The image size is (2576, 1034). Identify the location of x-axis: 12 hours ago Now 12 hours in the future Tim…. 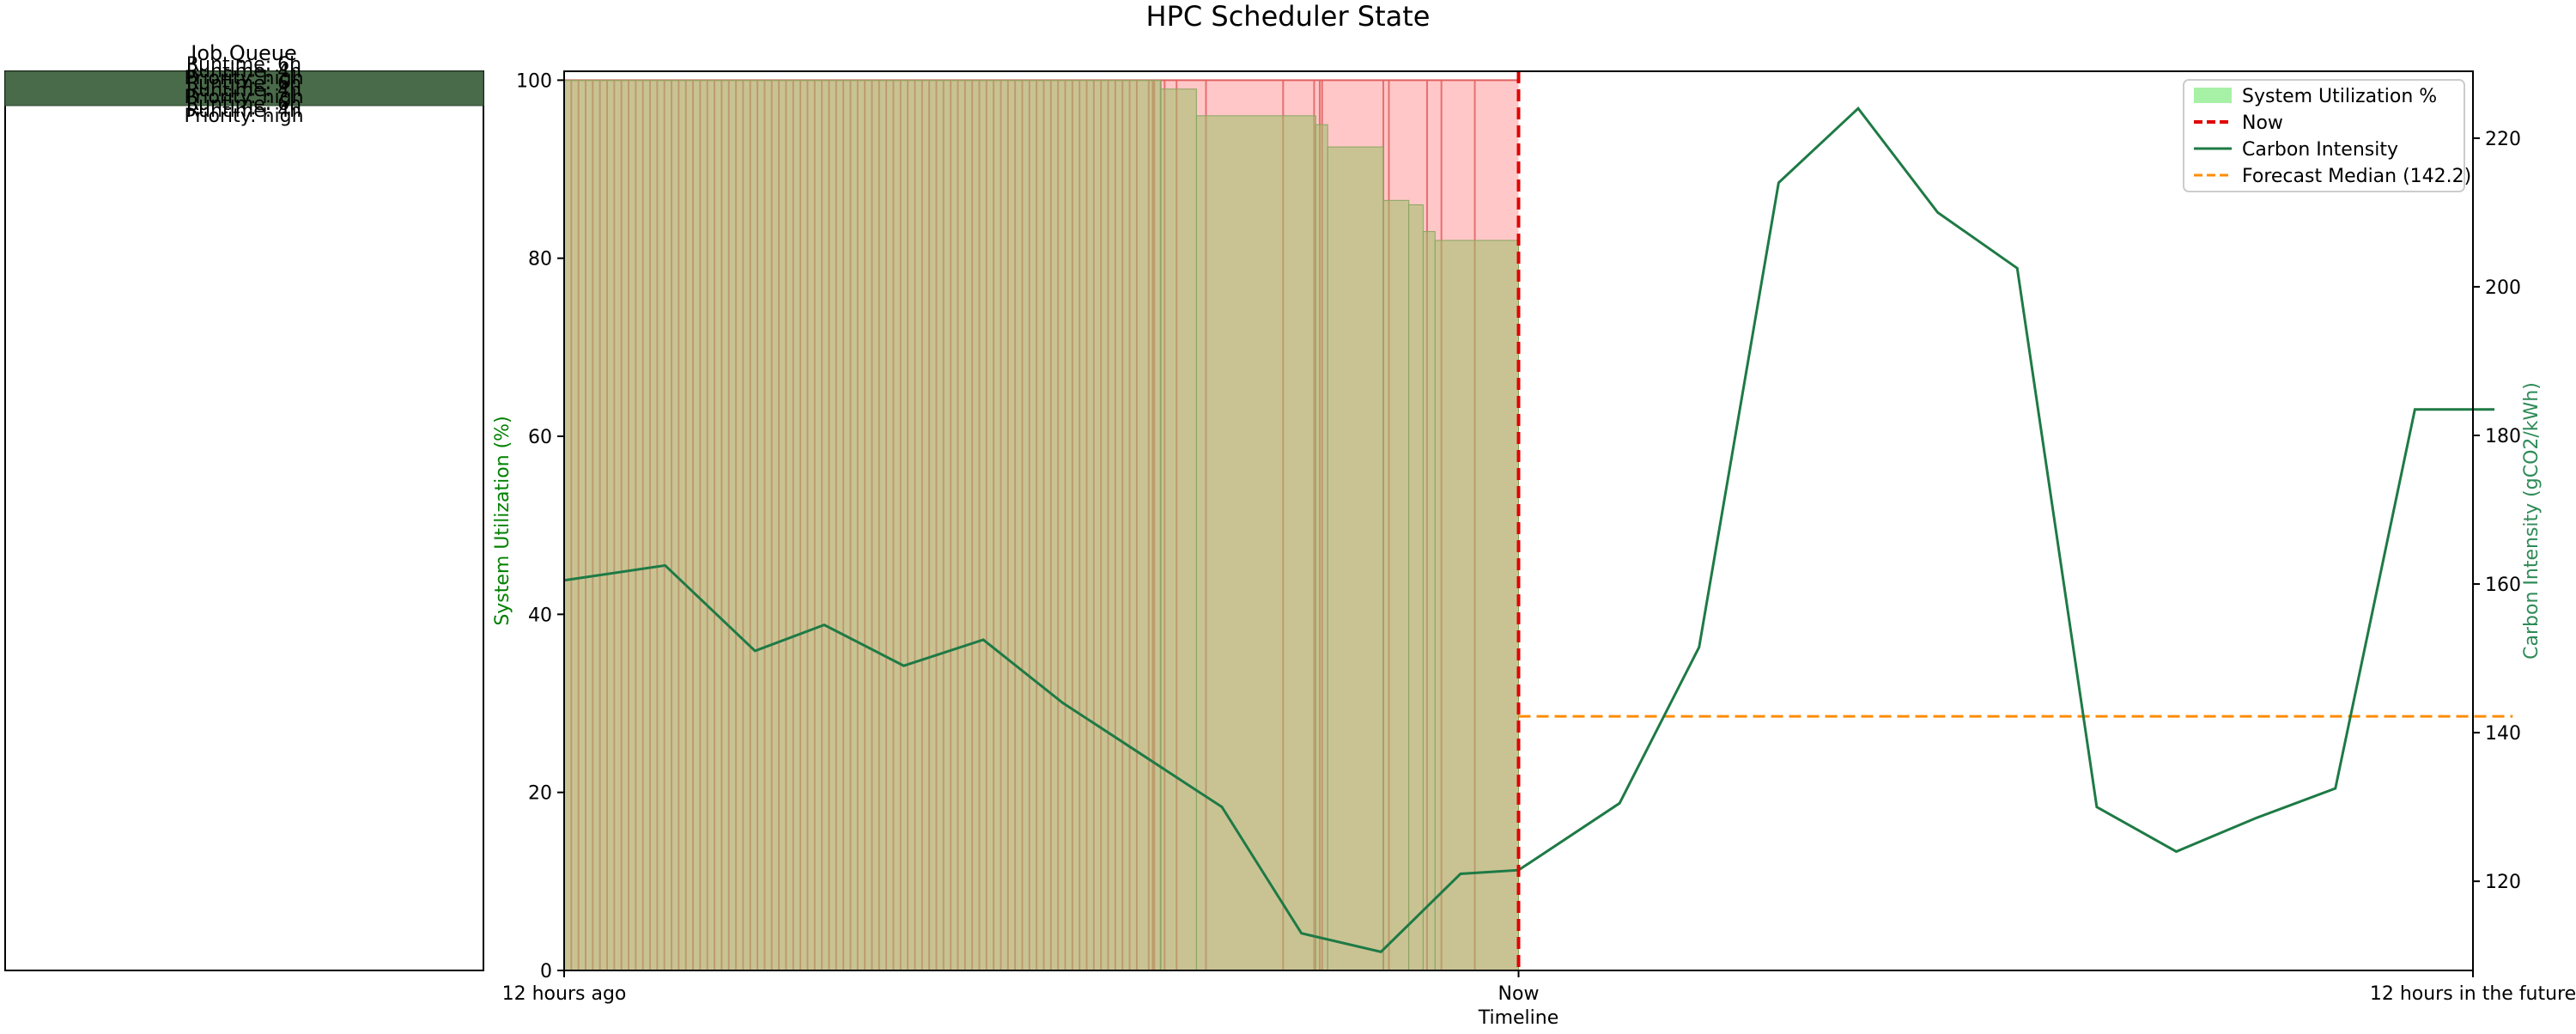
(1539, 999).